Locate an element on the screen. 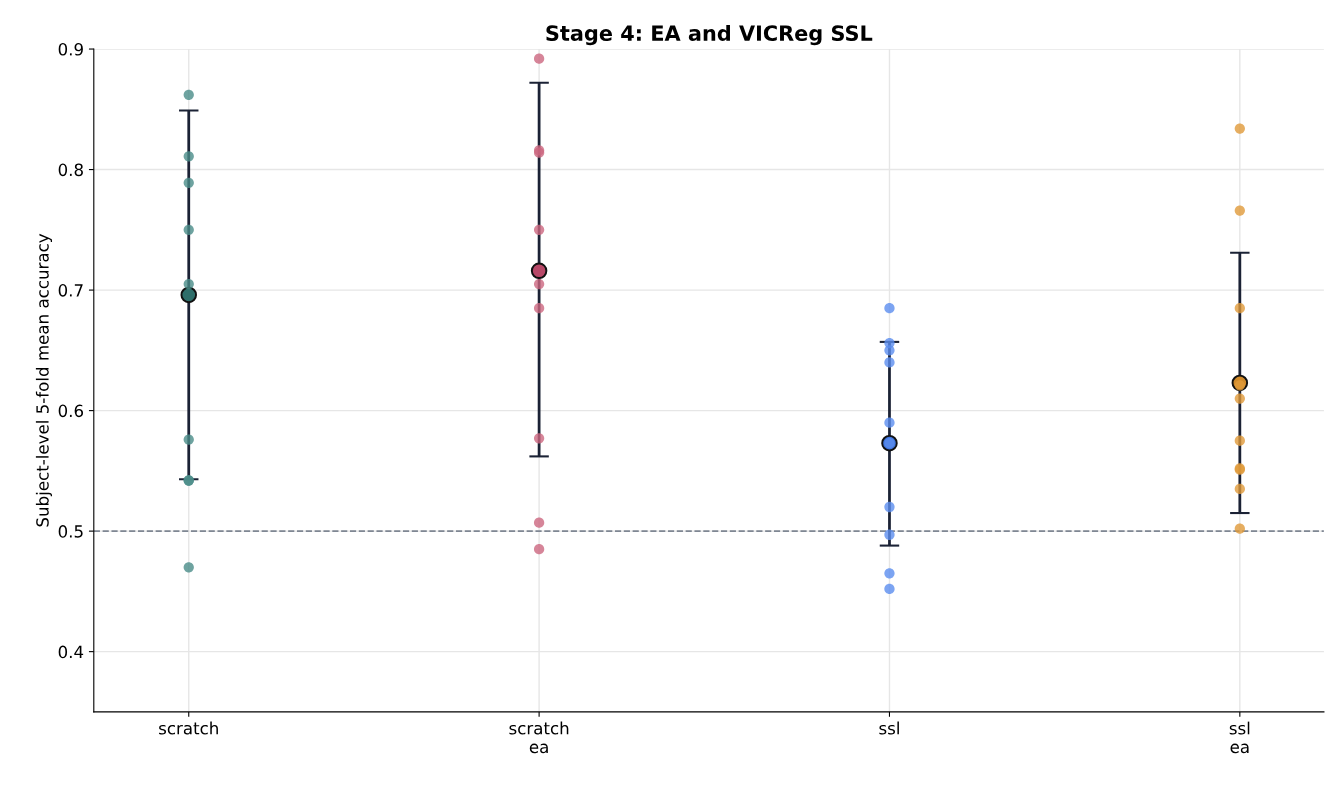 Image resolution: width=1340 pixels, height=791 pixels. y-tick-label: 0.9 is located at coordinates (70, 49).